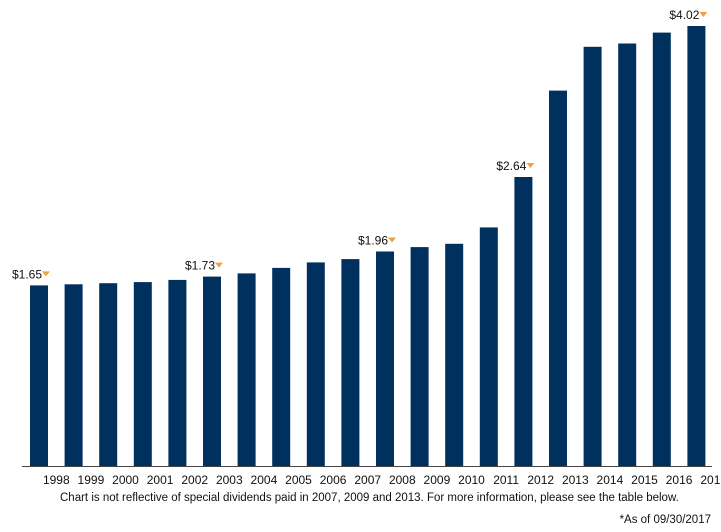 The height and width of the screenshot is (532, 721). What do you see at coordinates (56, 480) in the screenshot?
I see `x-tick-label: 1998` at bounding box center [56, 480].